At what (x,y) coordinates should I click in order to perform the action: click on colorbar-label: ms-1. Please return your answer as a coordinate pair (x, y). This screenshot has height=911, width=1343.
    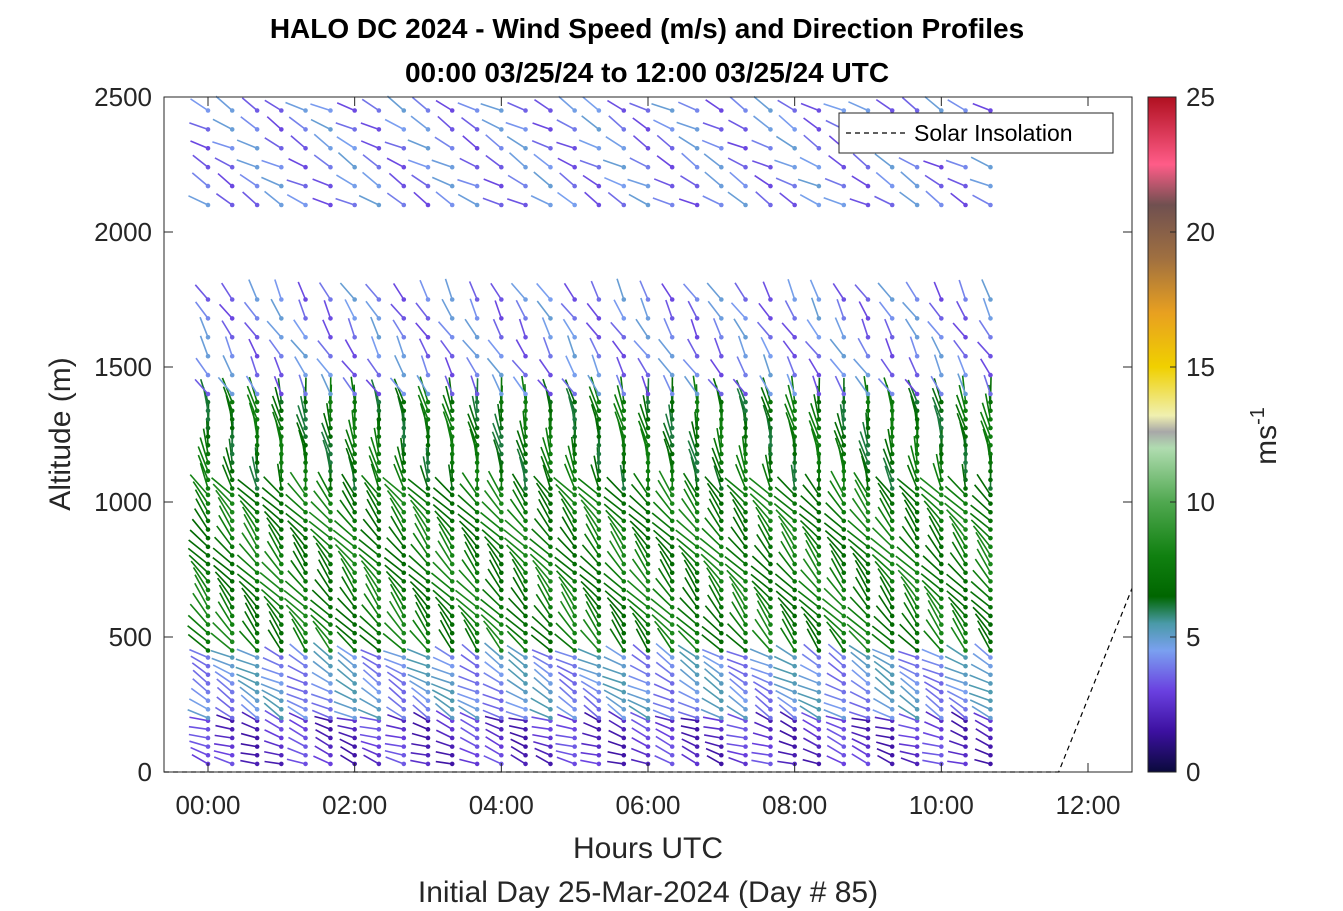
    Looking at the image, I should click on (1265, 436).